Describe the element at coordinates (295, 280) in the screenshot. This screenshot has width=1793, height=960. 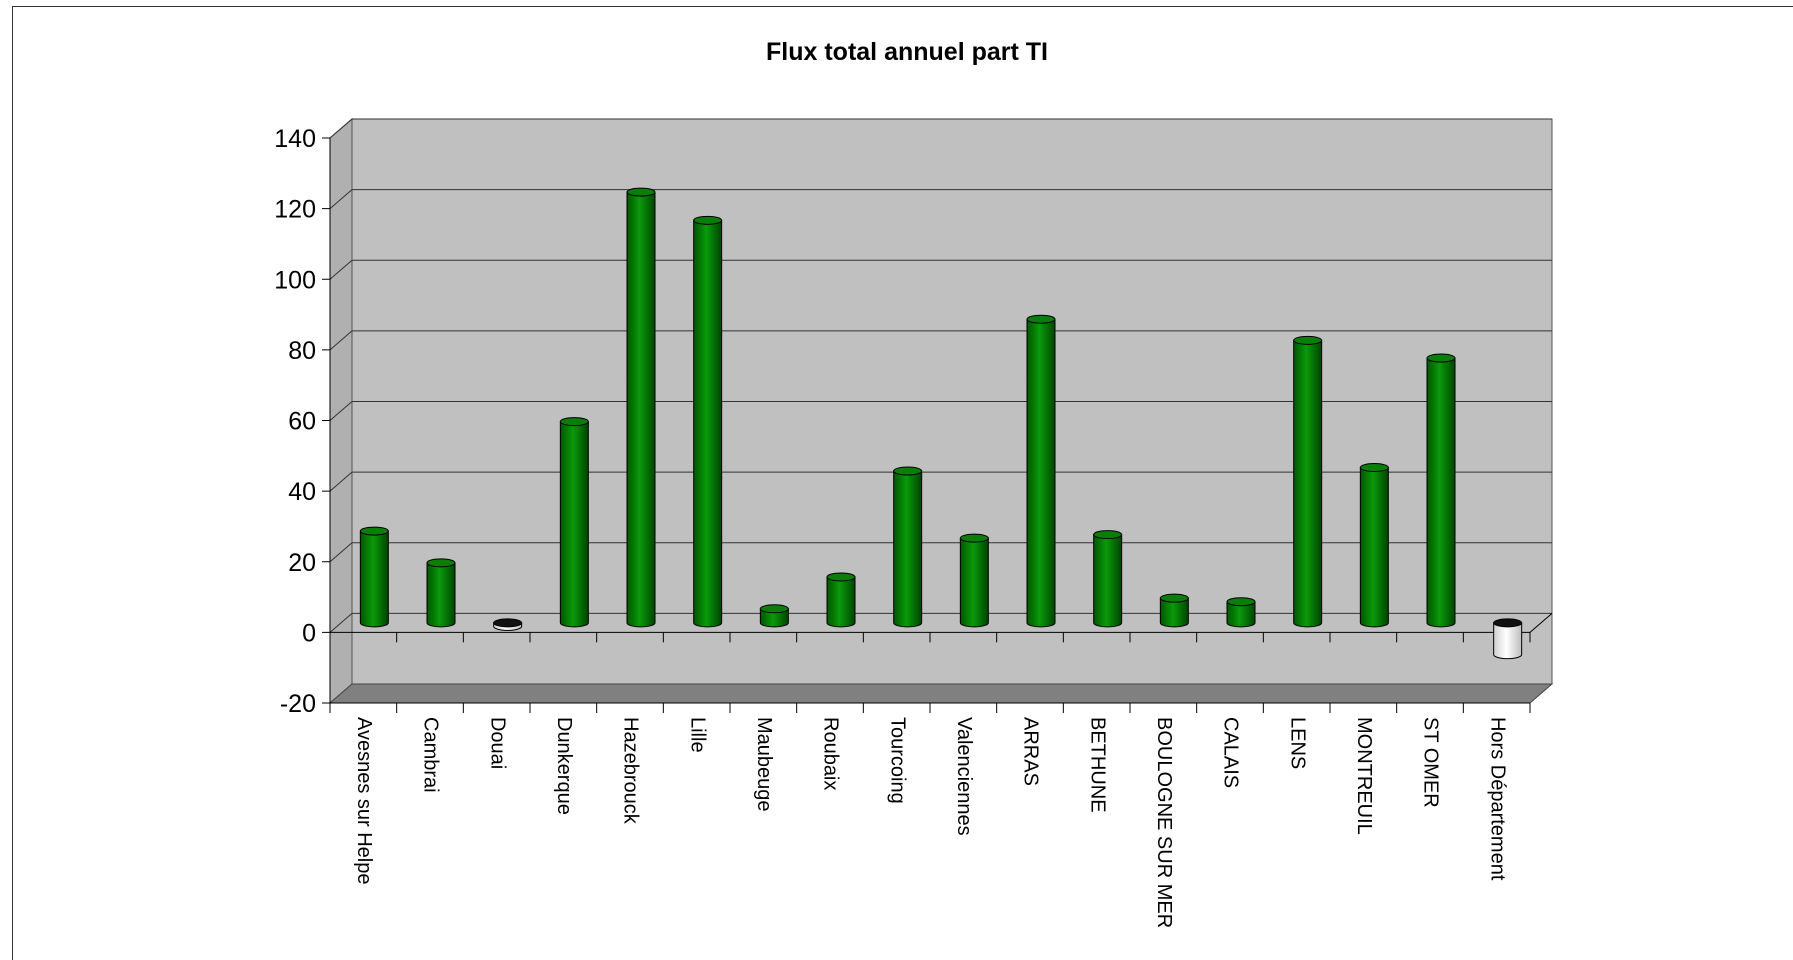
I see `y-tick-label: 100` at that location.